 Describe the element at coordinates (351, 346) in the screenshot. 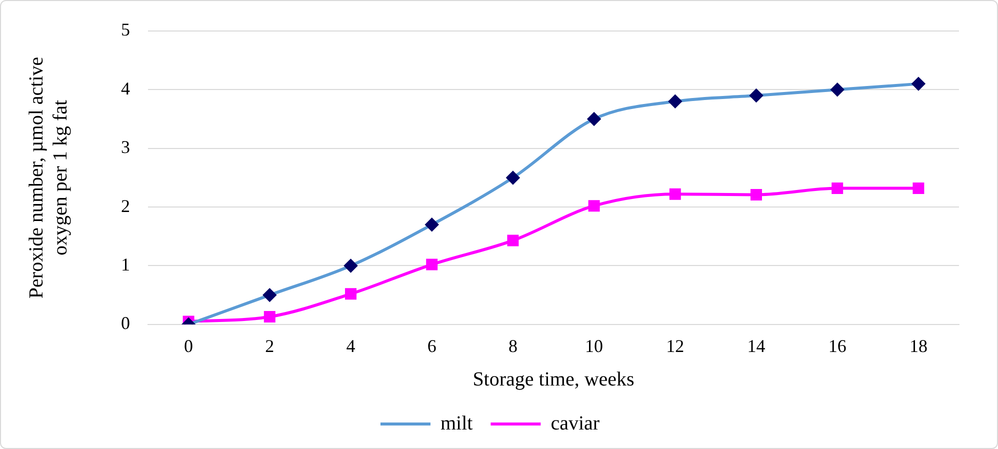

I see `x-tick-label: 4` at that location.